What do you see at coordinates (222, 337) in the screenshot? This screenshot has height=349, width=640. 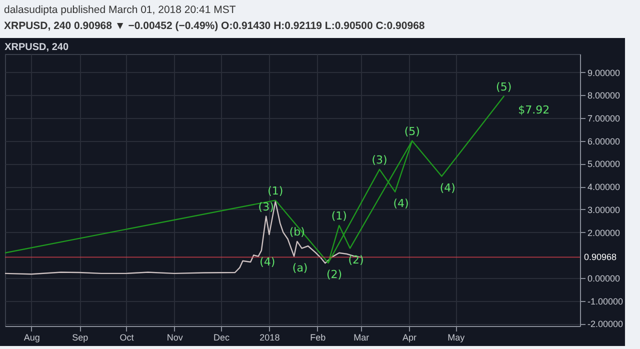 I see `x-tick-label: Dec` at bounding box center [222, 337].